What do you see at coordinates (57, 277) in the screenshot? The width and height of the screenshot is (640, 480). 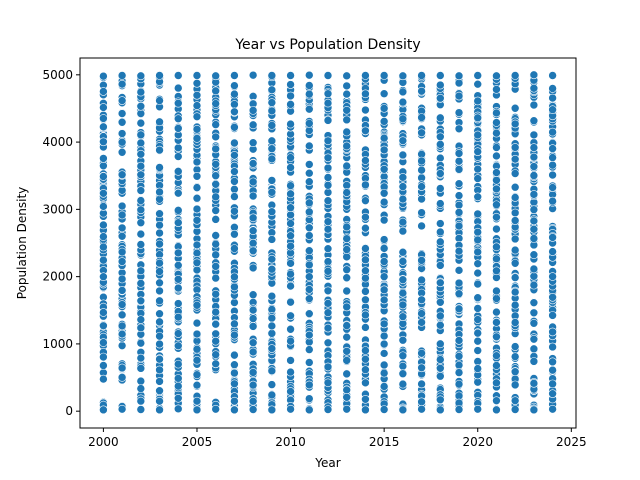 I see `y-tick-label: 2000` at bounding box center [57, 277].